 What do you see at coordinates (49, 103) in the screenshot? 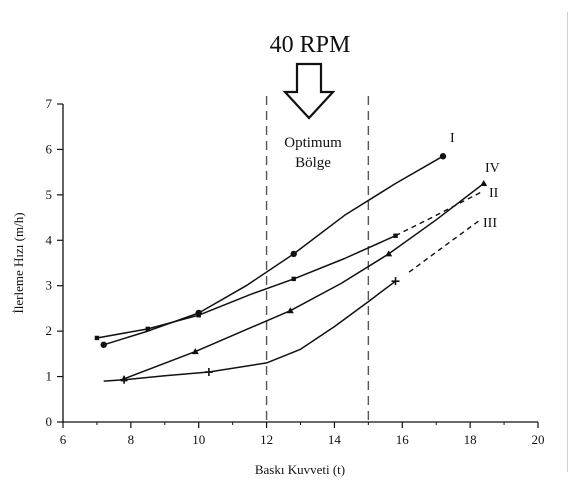
I see `y-tick-label: 7` at bounding box center [49, 103].